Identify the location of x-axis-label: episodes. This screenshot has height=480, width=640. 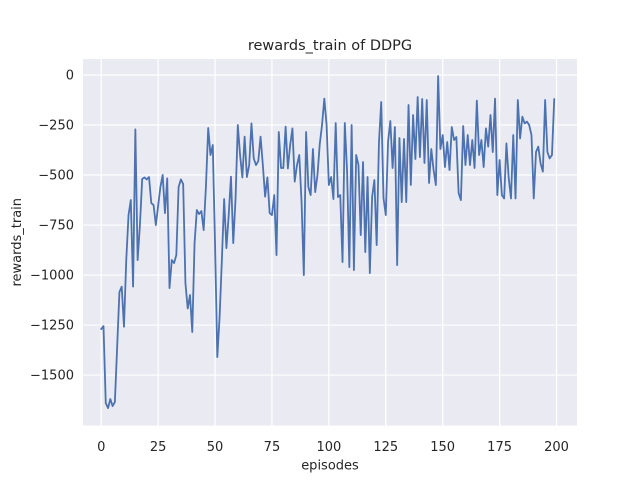
(330, 466).